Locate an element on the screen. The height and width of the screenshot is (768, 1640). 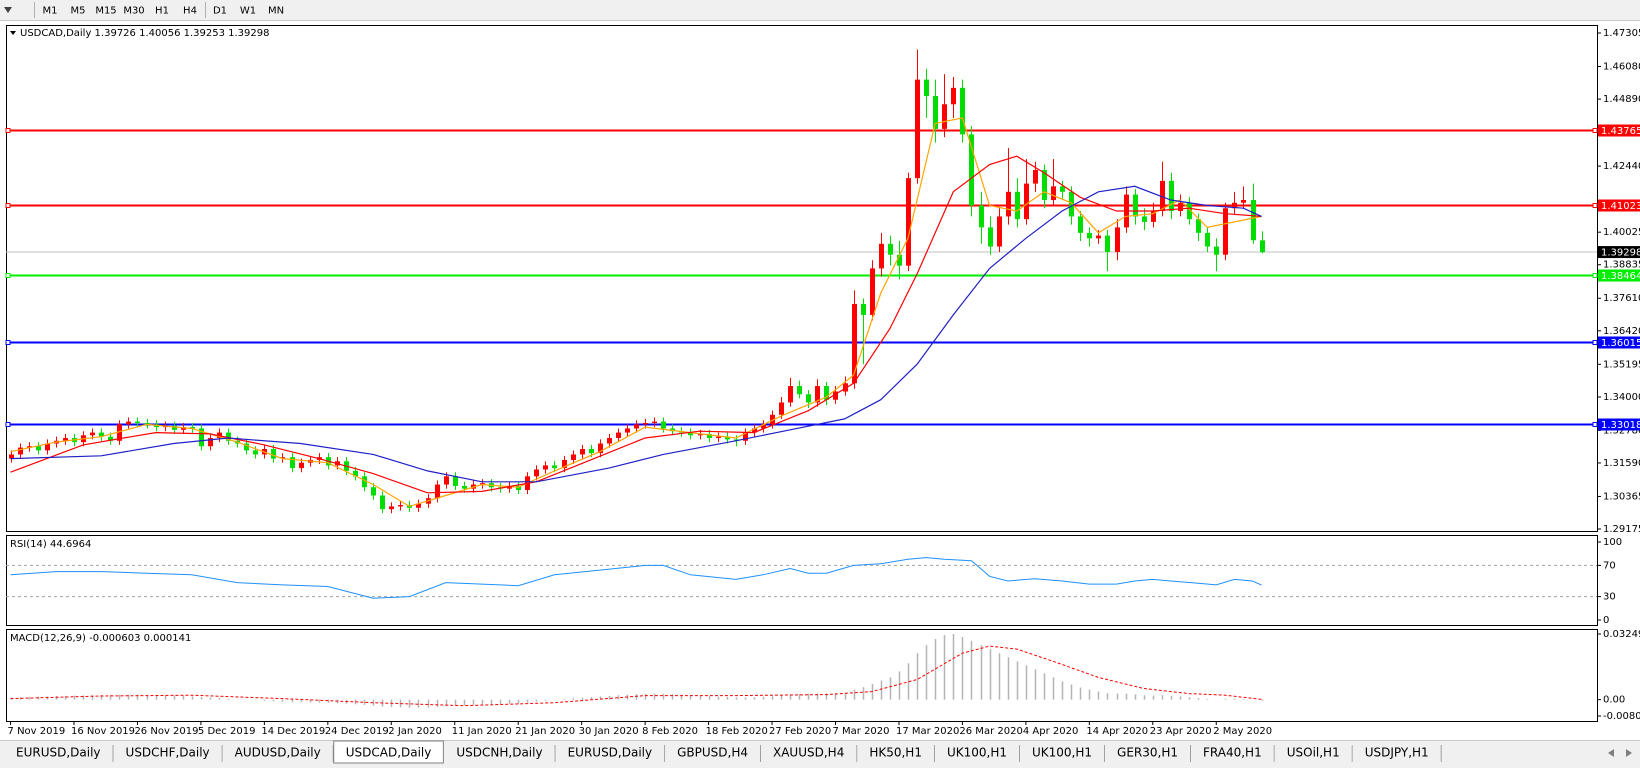
tab: HK50,H1 is located at coordinates (896, 753).